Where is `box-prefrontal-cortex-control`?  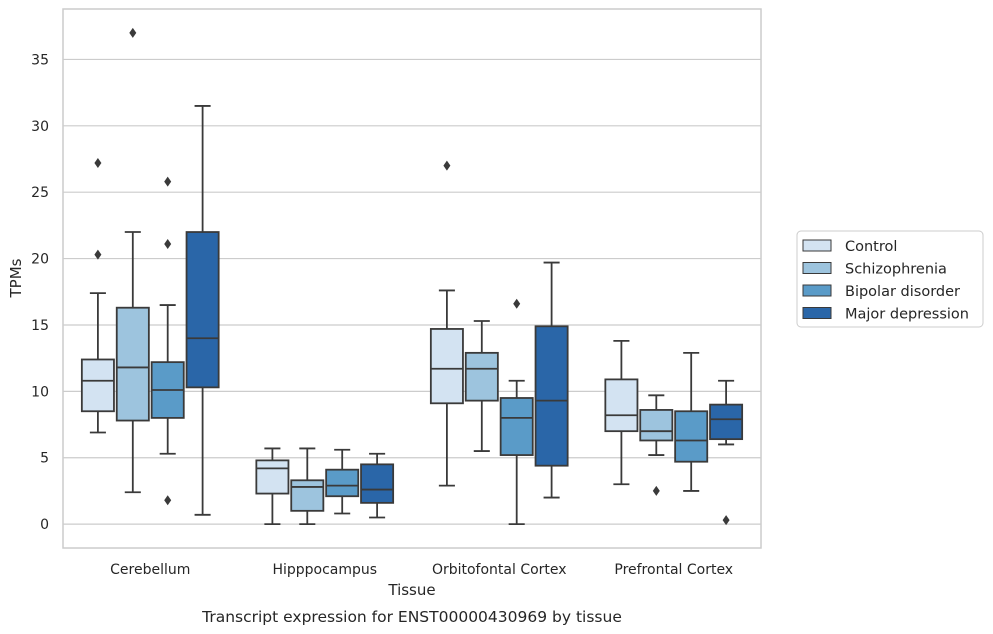 box-prefrontal-cortex-control is located at coordinates (621, 412).